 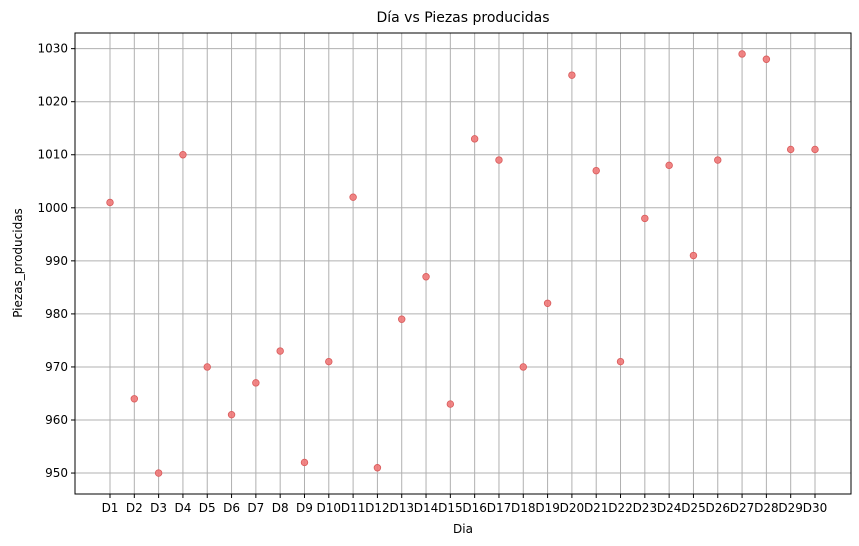 I want to click on y-axis-label: Piezas_producidas, so click(x=18, y=263).